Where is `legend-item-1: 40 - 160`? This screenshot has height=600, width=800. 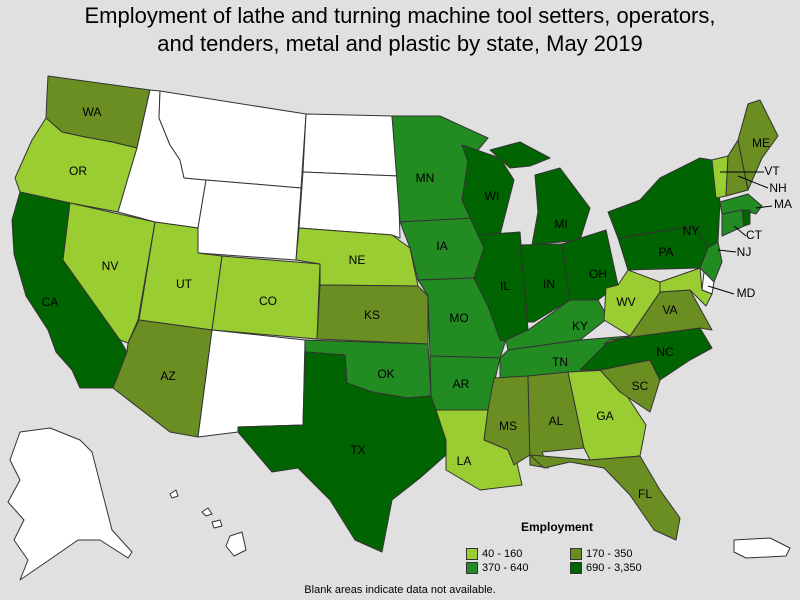 legend-item-1: 40 - 160 is located at coordinates (494, 554).